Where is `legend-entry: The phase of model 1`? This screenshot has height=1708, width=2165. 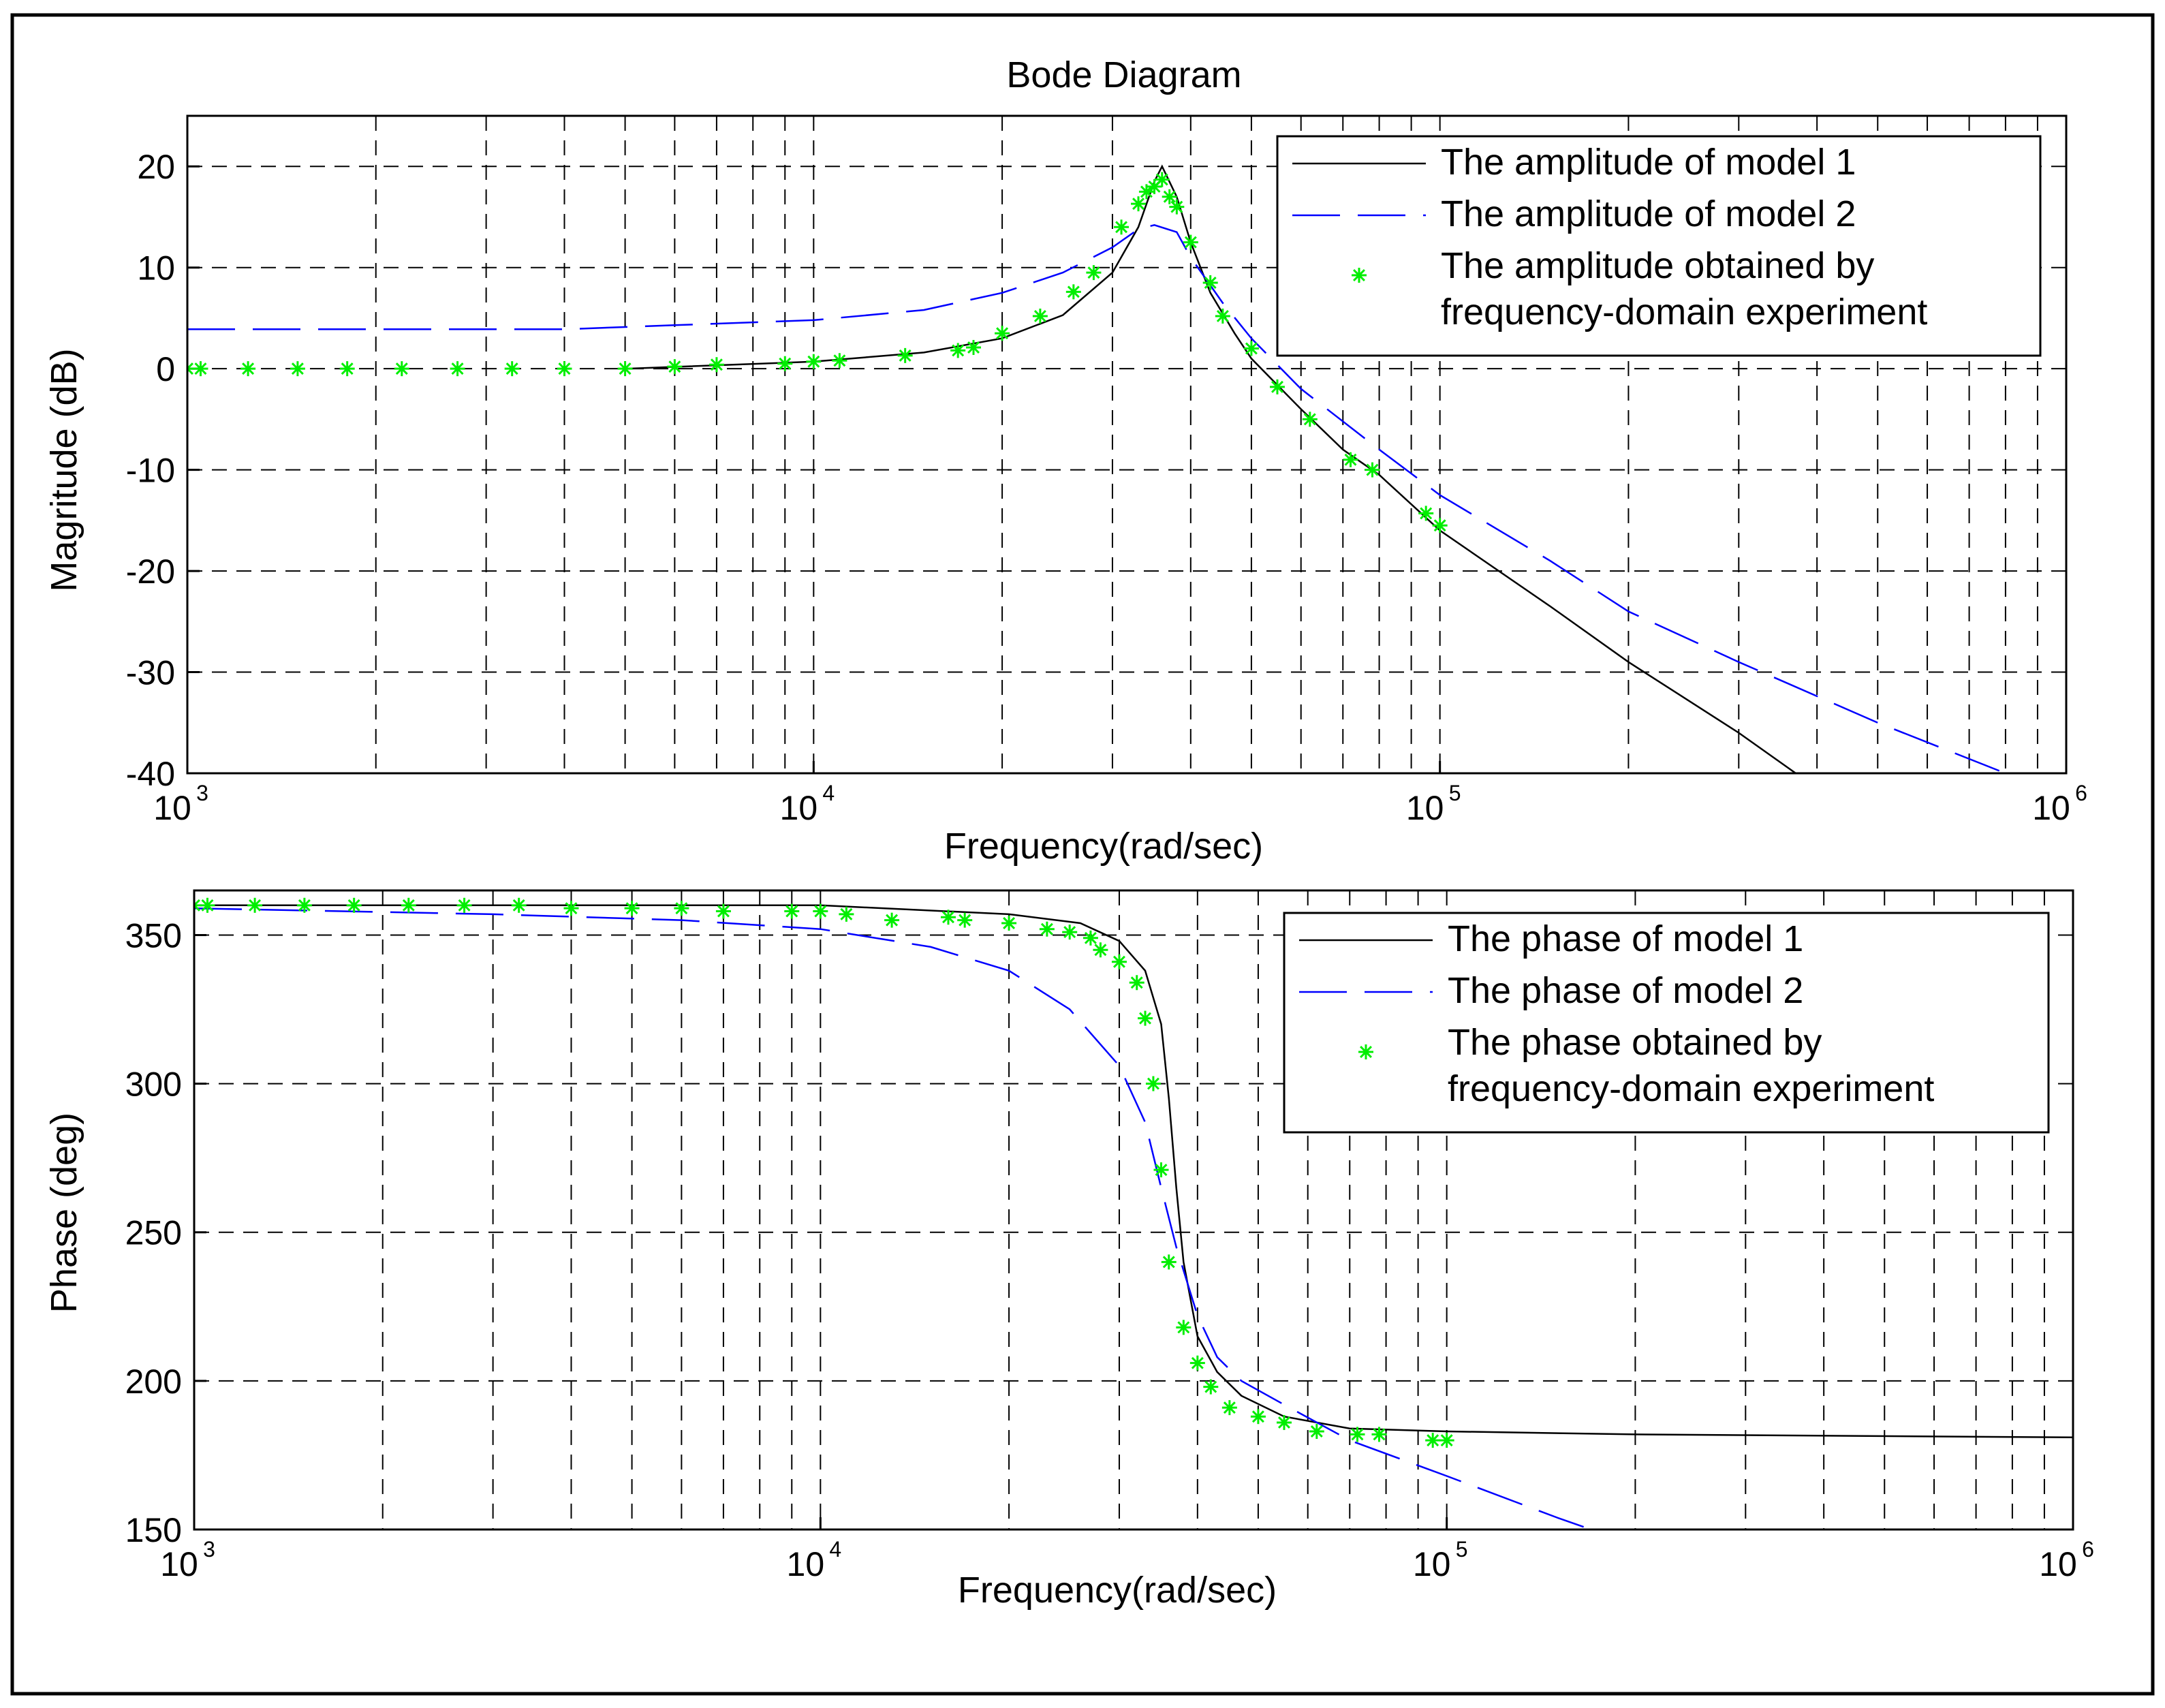
legend-entry: The phase of model 1 is located at coordinates (1625, 938).